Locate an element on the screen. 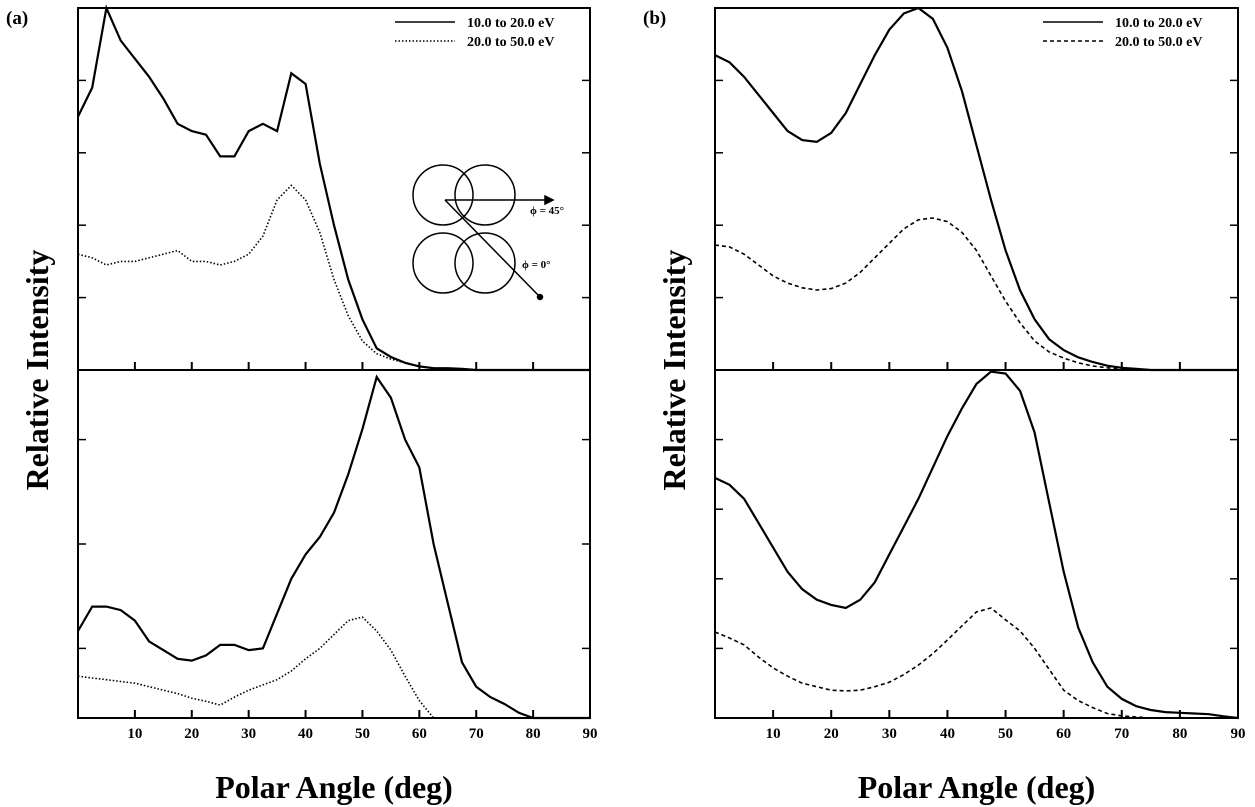  inset-diagram is located at coordinates (483, 232).